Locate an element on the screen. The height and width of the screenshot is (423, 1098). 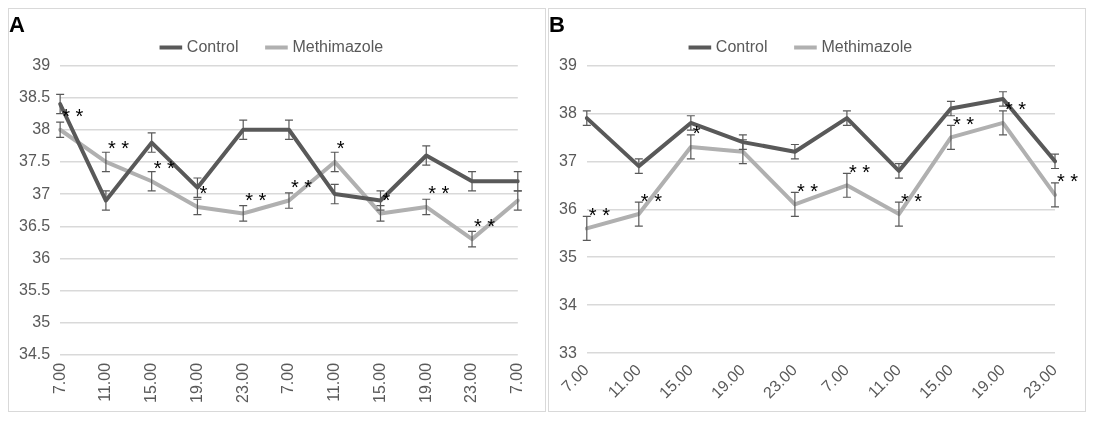
y-tick-label: 35.5 is located at coordinates (35, 290).